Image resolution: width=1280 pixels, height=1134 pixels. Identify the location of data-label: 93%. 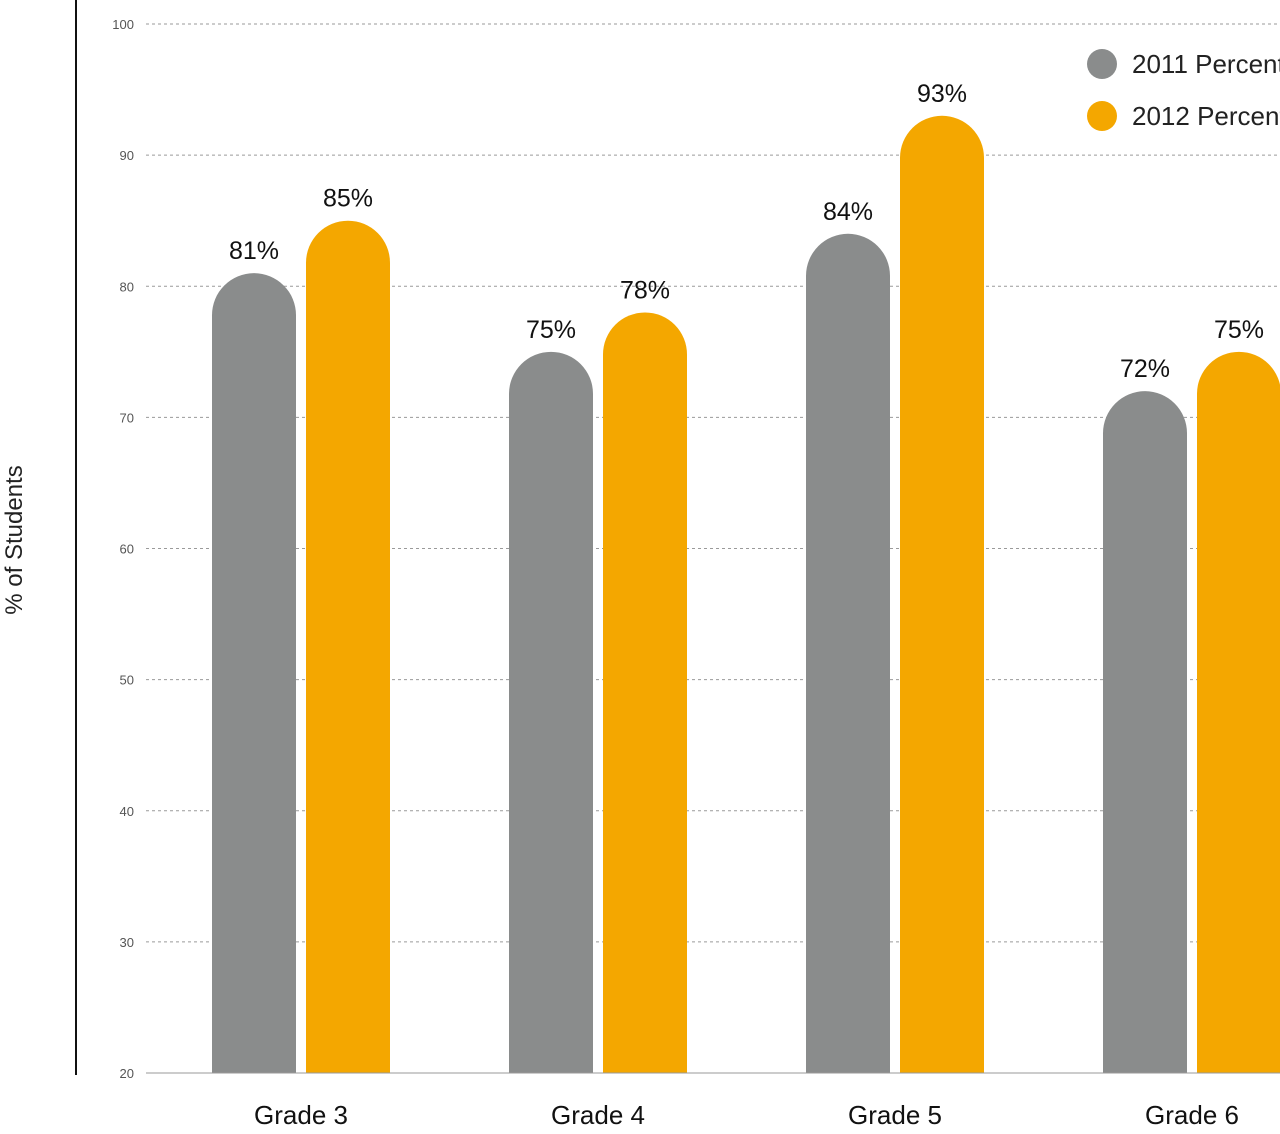
(942, 94).